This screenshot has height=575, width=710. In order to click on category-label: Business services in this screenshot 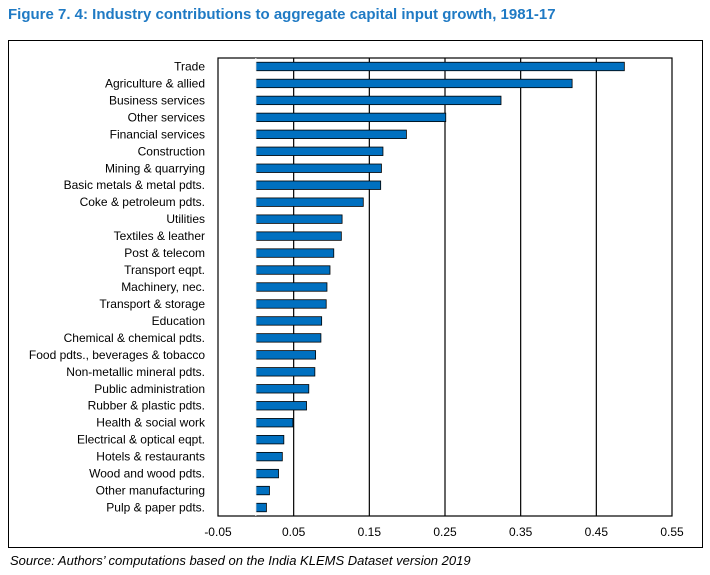, I will do `click(157, 100)`.